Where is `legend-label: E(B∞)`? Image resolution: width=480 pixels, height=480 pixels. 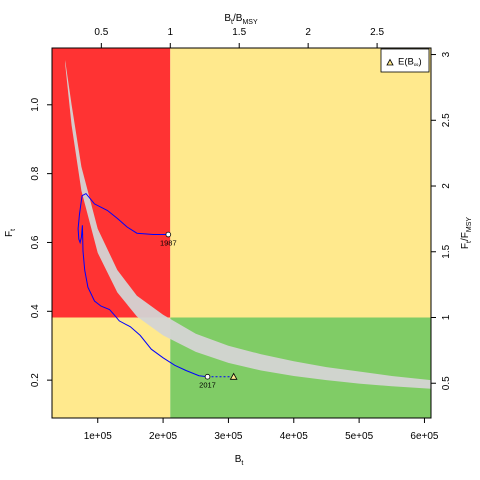 legend-label: E(B∞) is located at coordinates (410, 63).